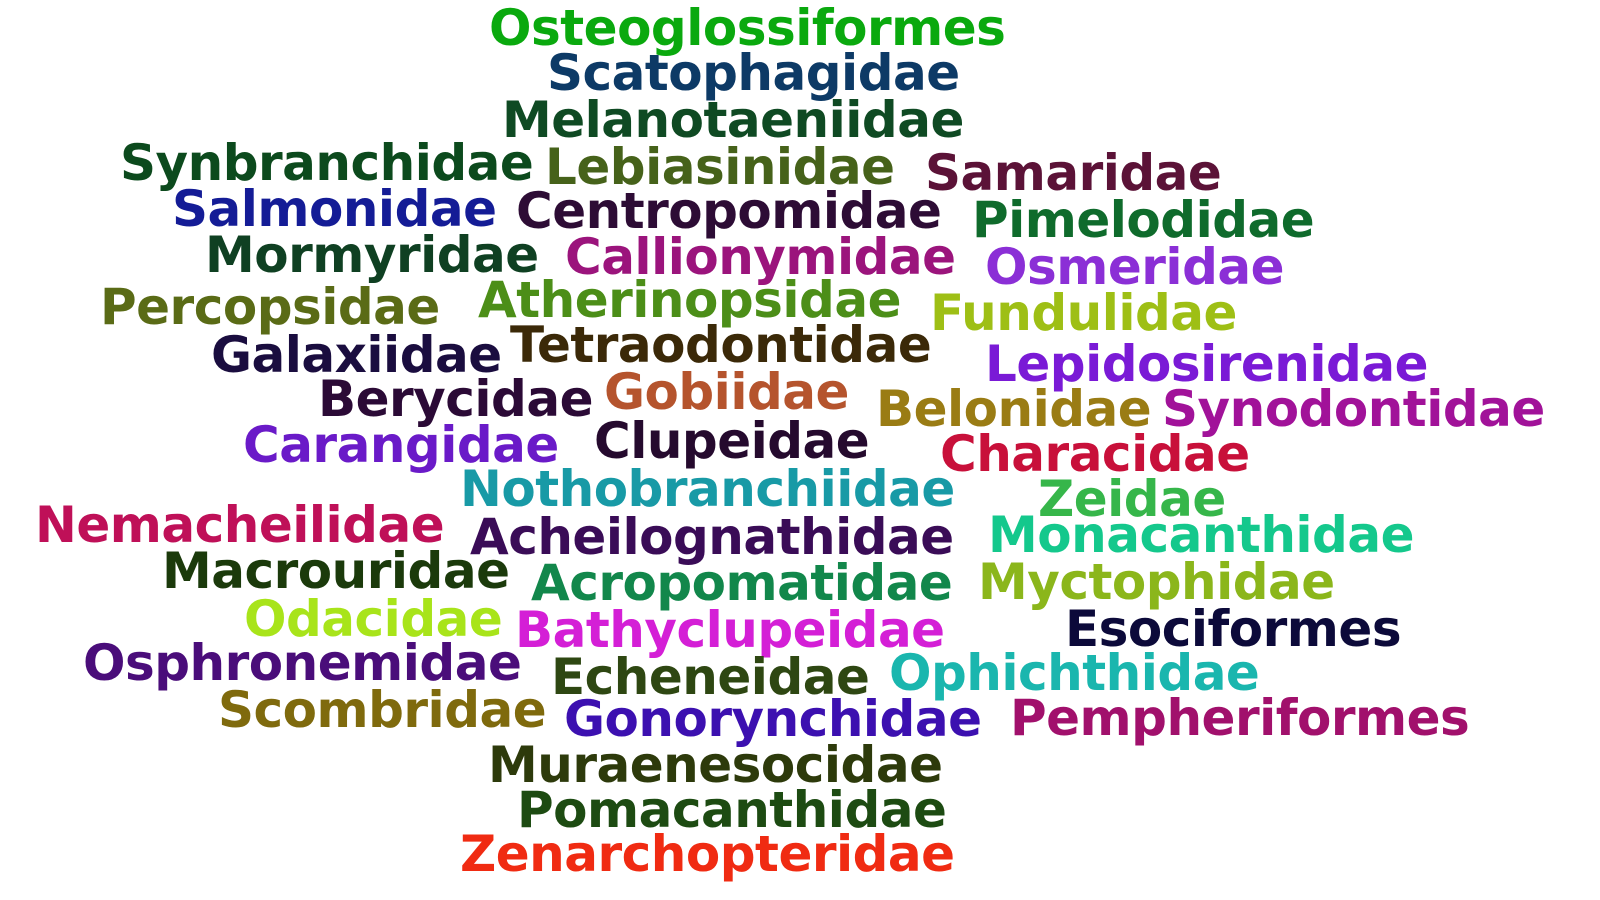 The height and width of the screenshot is (900, 1600). What do you see at coordinates (373, 619) in the screenshot?
I see `word: Odacidae` at bounding box center [373, 619].